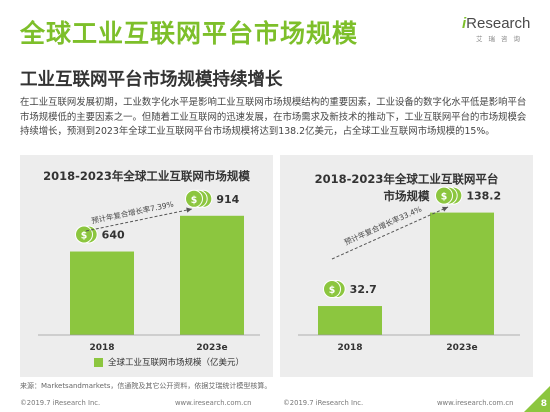  What do you see at coordinates (176, 363) in the screenshot?
I see `legend-label: 全球工业互联网市场规模（亿美元）` at bounding box center [176, 363].